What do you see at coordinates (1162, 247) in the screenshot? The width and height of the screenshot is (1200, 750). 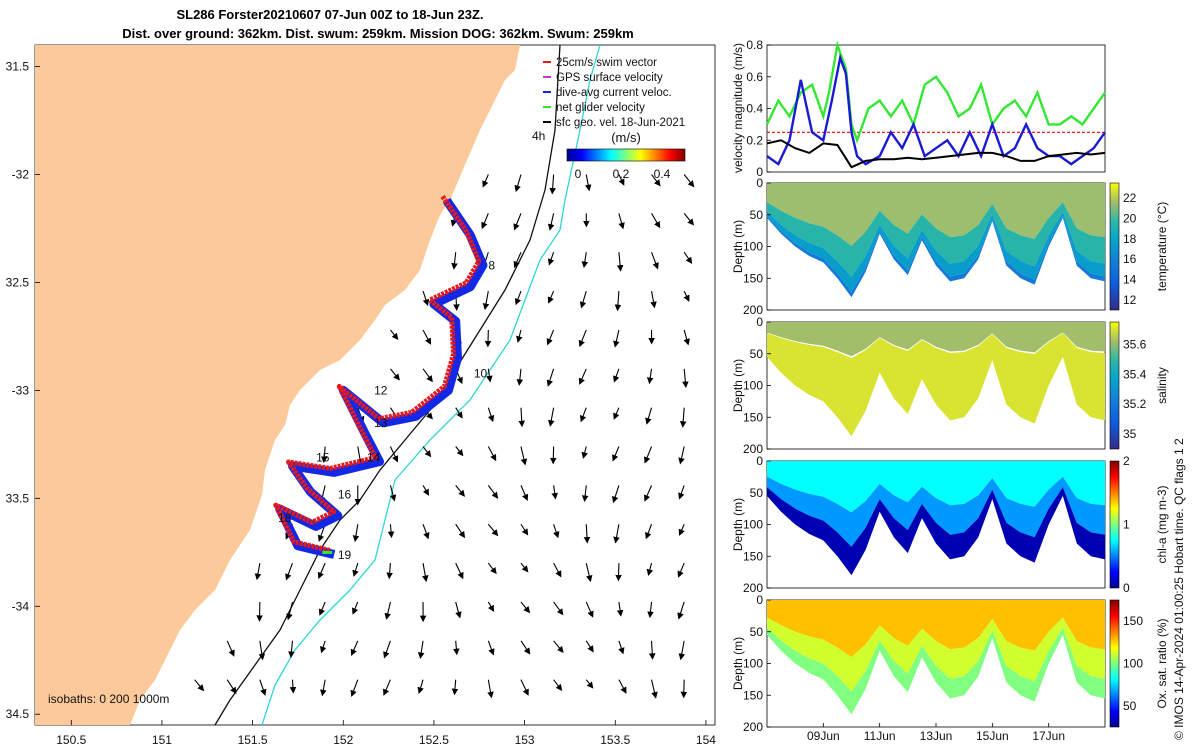 I see `section-colorbar-label: temperature (°C)` at bounding box center [1162, 247].